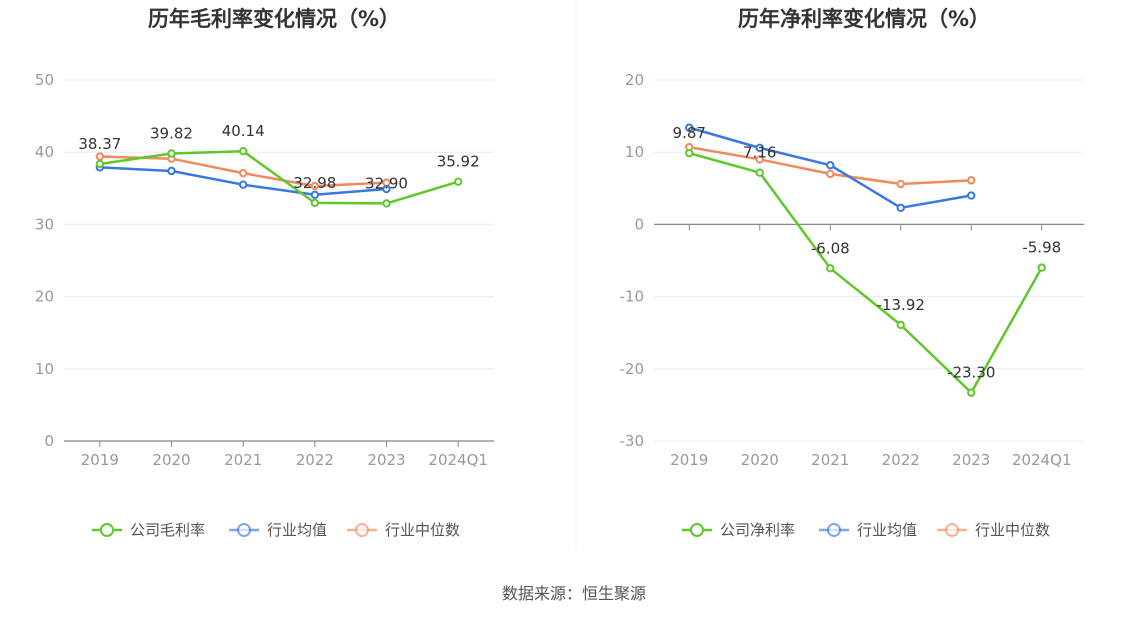  I want to click on legend-label: 公司毛利率, so click(167, 530).